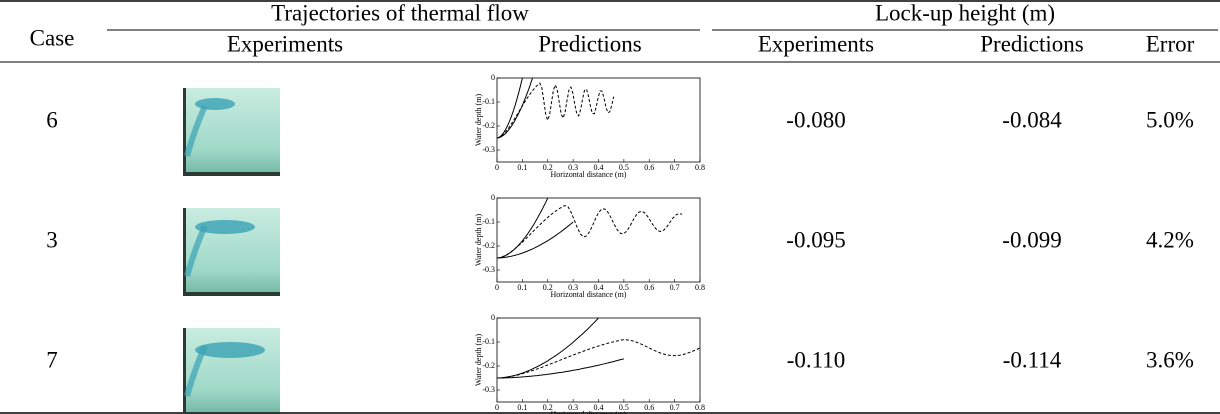  I want to click on prediction-value: -0.114, so click(1032, 359).